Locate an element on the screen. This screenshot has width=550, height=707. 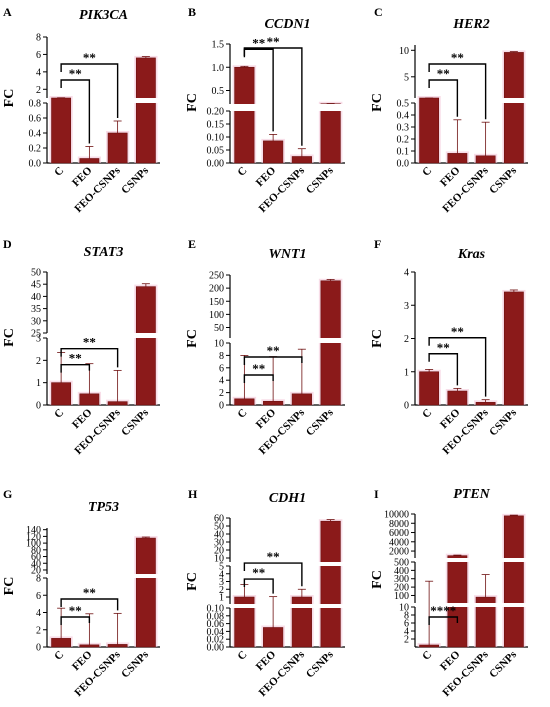
y-tick-label: 250 is located at coordinates (216, 276).